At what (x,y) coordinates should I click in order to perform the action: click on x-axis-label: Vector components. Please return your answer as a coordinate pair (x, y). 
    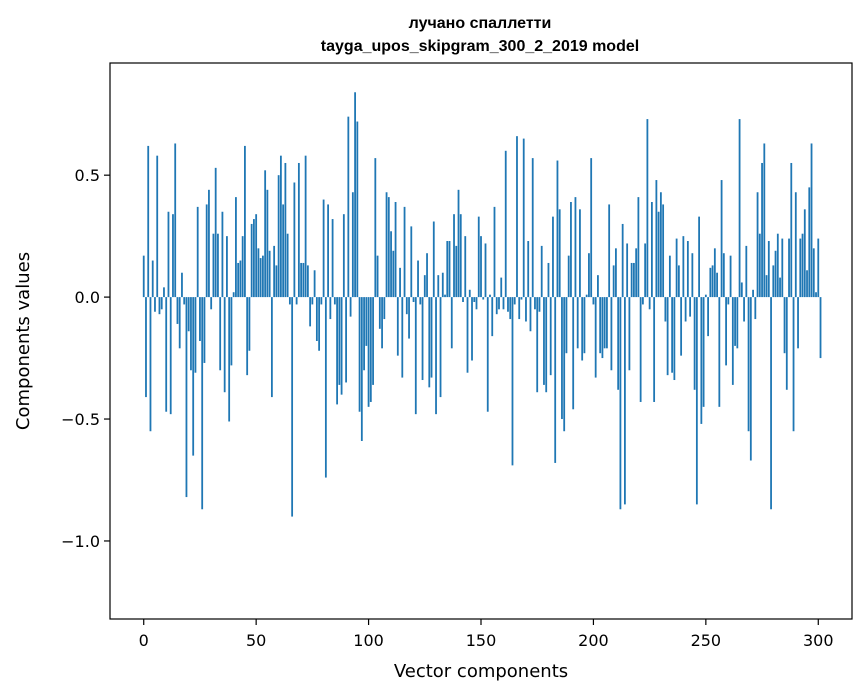
    Looking at the image, I should click on (481, 671).